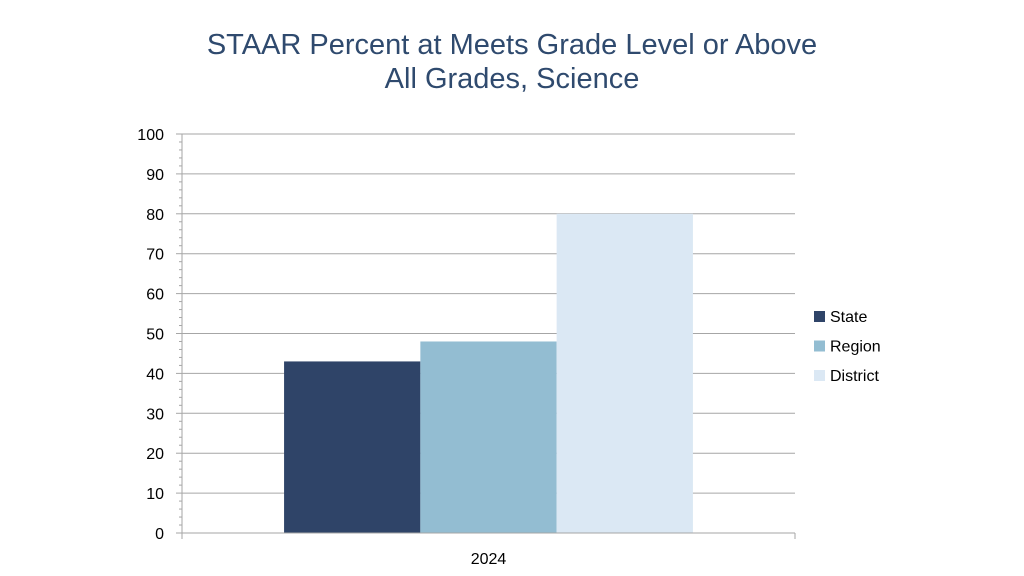 The image size is (1024, 576). What do you see at coordinates (819, 346) in the screenshot?
I see `legend-swatch-region` at bounding box center [819, 346].